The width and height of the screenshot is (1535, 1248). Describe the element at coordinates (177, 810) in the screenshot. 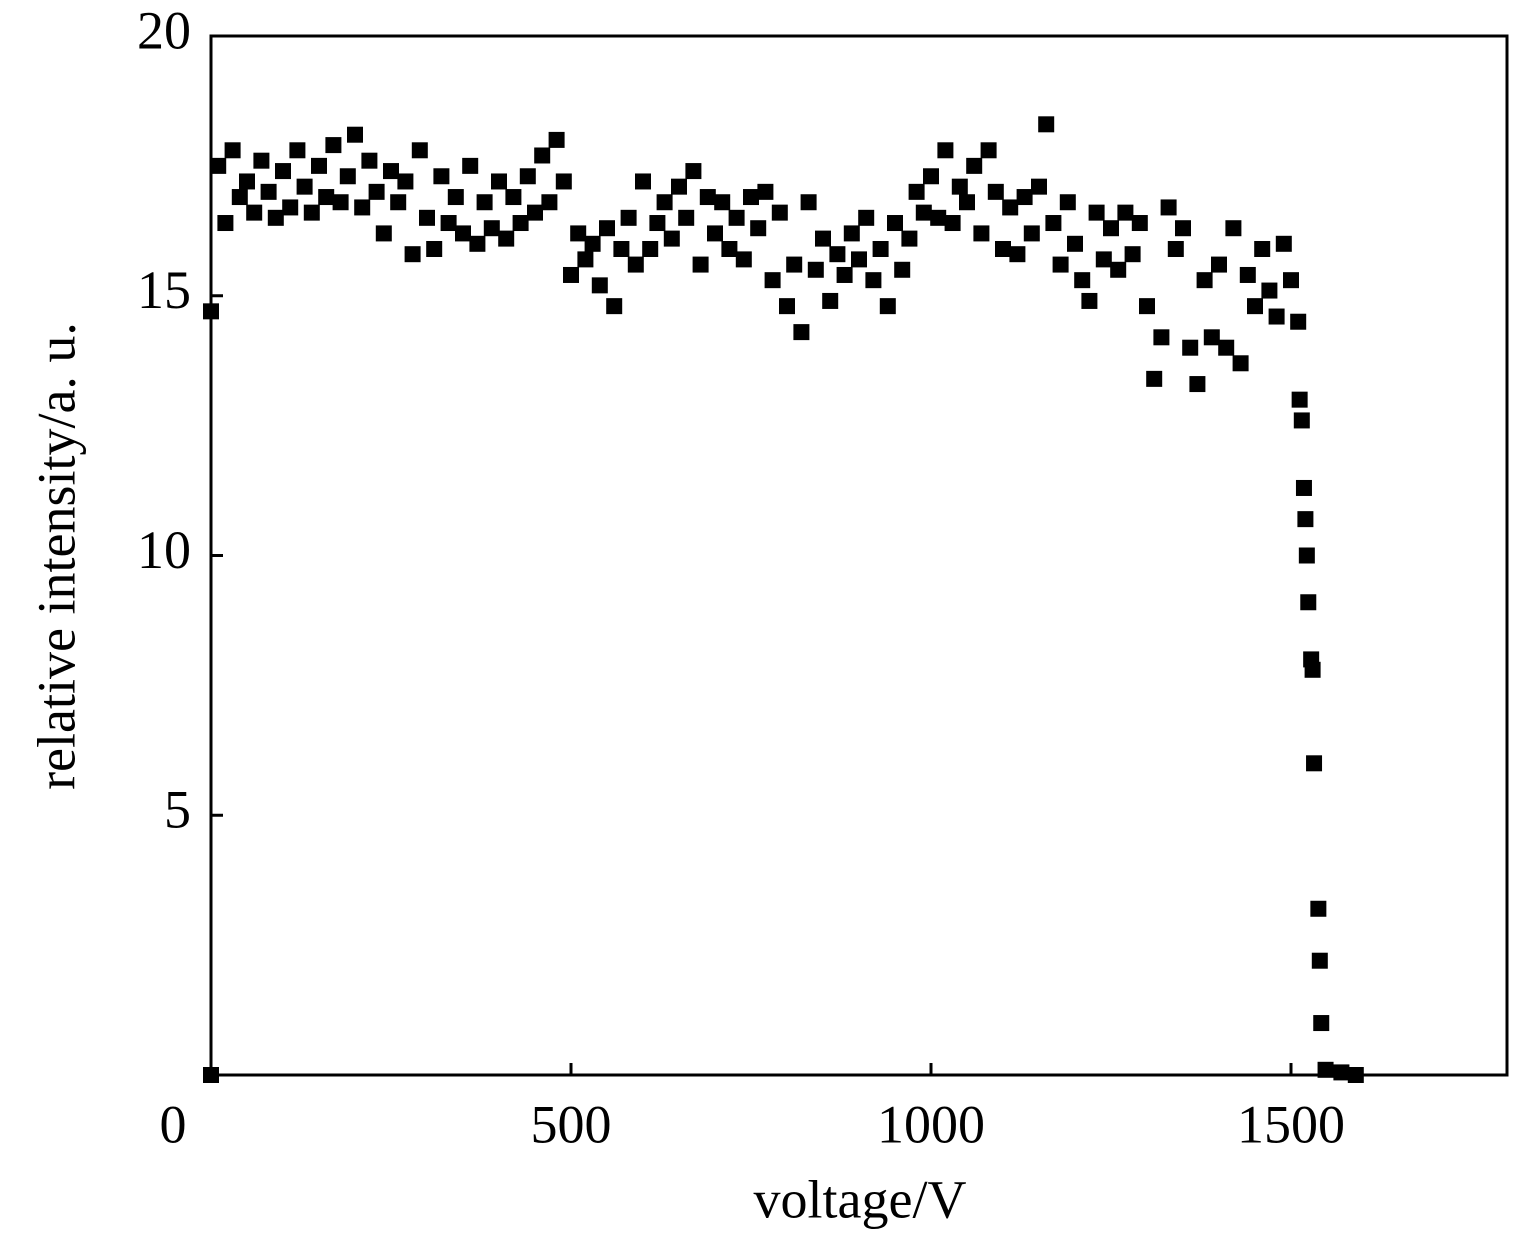

I see `y-tick-label: 5` at that location.